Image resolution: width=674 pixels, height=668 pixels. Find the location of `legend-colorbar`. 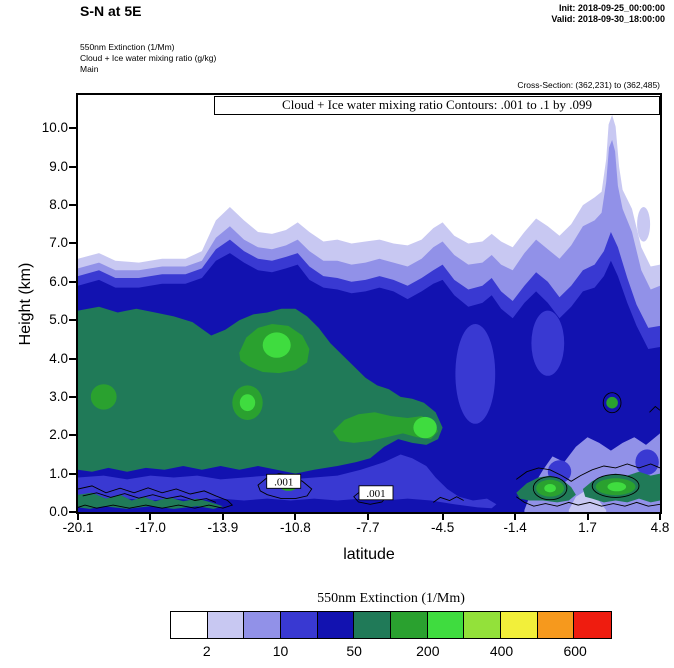

legend-colorbar is located at coordinates (391, 625).